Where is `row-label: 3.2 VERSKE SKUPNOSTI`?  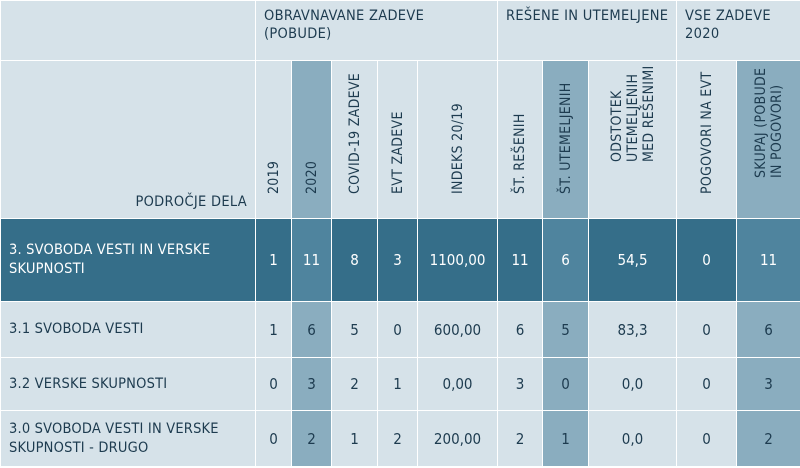 row-label: 3.2 VERSKE SKUPNOSTI is located at coordinates (128, 384).